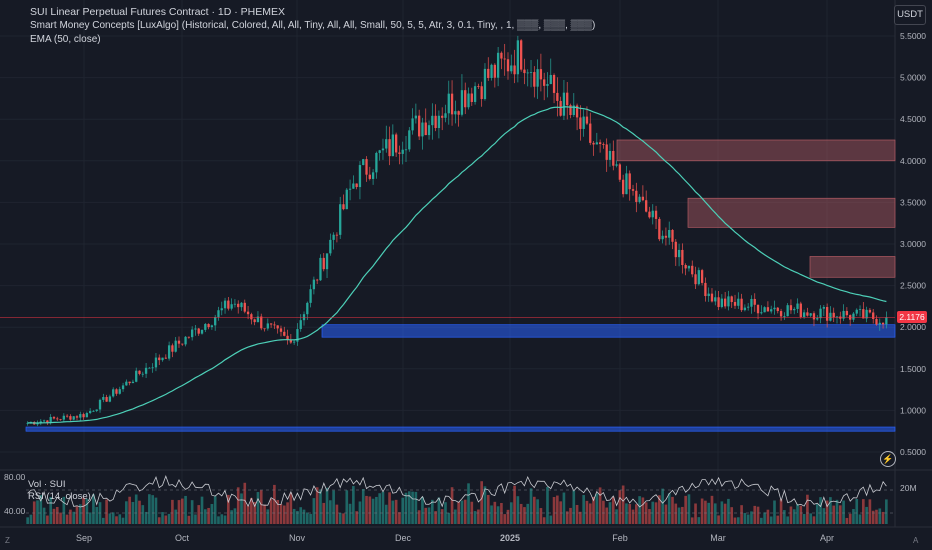 The height and width of the screenshot is (550, 932). I want to click on price-tick-label: 2.0000, so click(913, 327).